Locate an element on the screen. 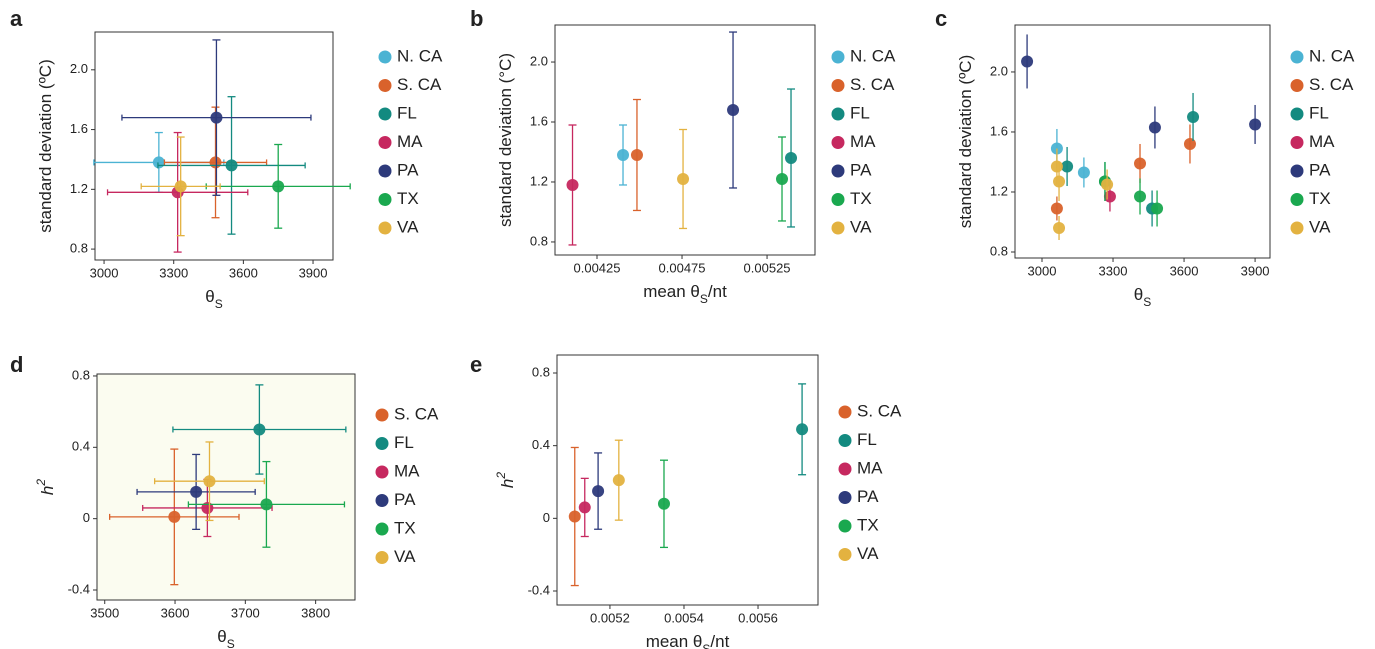 The width and height of the screenshot is (1375, 649). y-axis-label: standard deviation (°C) is located at coordinates (505, 140).